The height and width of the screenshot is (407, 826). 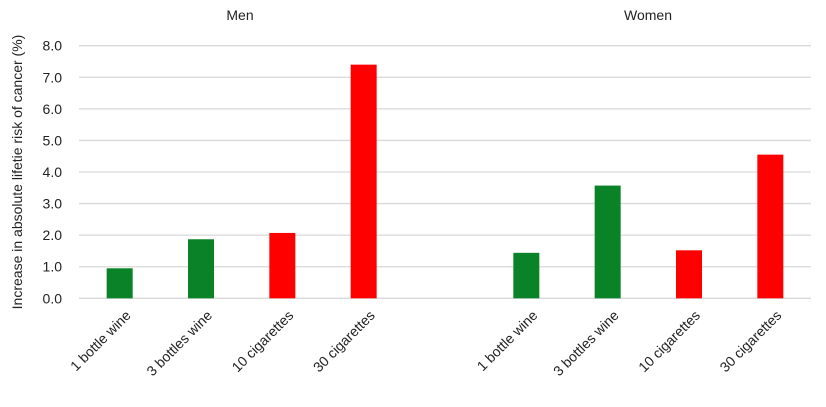 What do you see at coordinates (53, 46) in the screenshot?
I see `y-tick-label: 8.0` at bounding box center [53, 46].